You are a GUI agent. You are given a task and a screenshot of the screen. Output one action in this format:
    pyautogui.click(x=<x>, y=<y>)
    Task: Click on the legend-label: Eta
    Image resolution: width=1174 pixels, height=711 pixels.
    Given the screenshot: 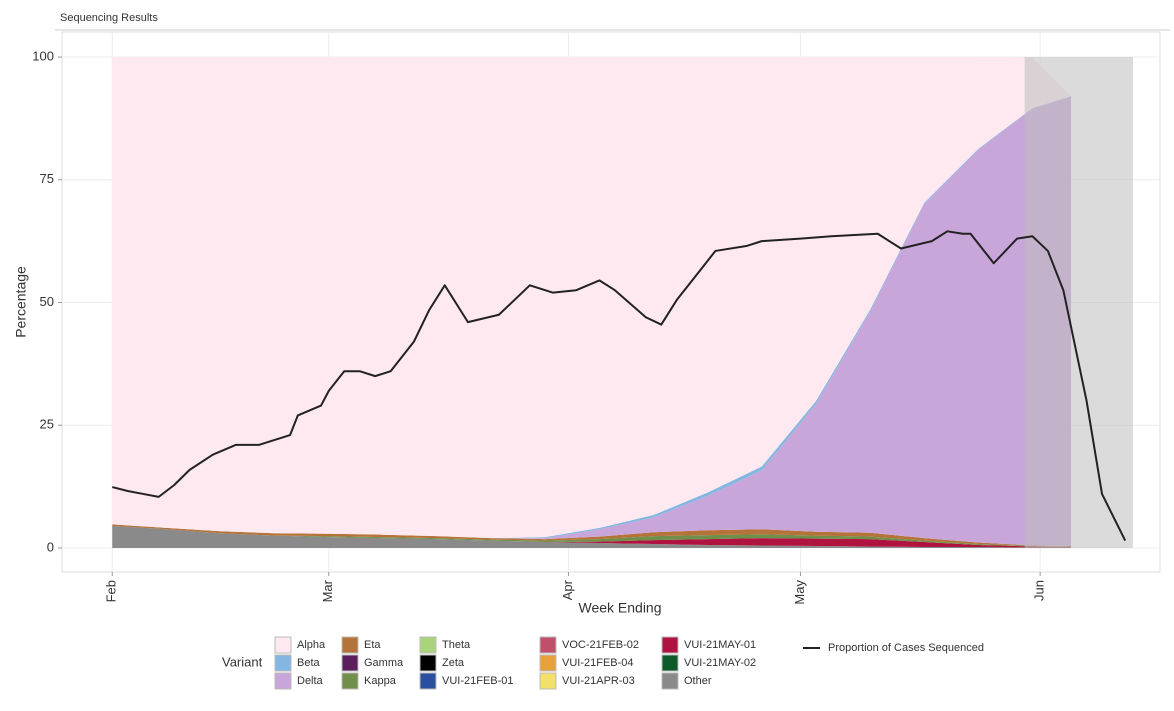 What is the action you would take?
    pyautogui.click(x=372, y=645)
    